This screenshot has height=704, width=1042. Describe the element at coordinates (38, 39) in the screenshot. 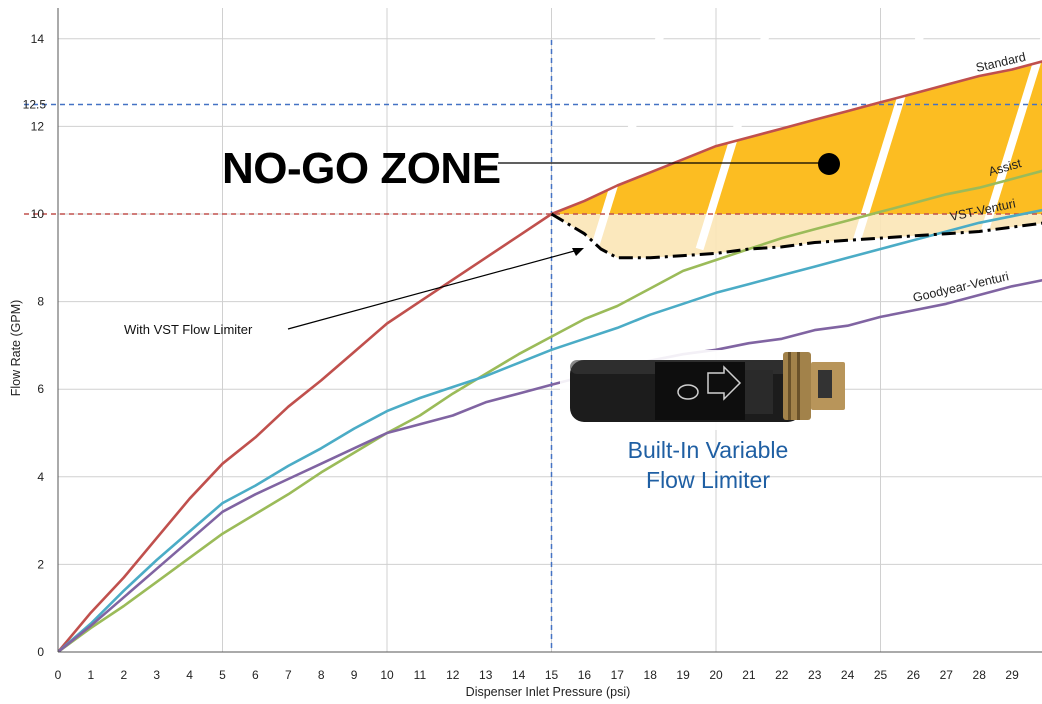

I see `y-tick-label-14: 14` at that location.